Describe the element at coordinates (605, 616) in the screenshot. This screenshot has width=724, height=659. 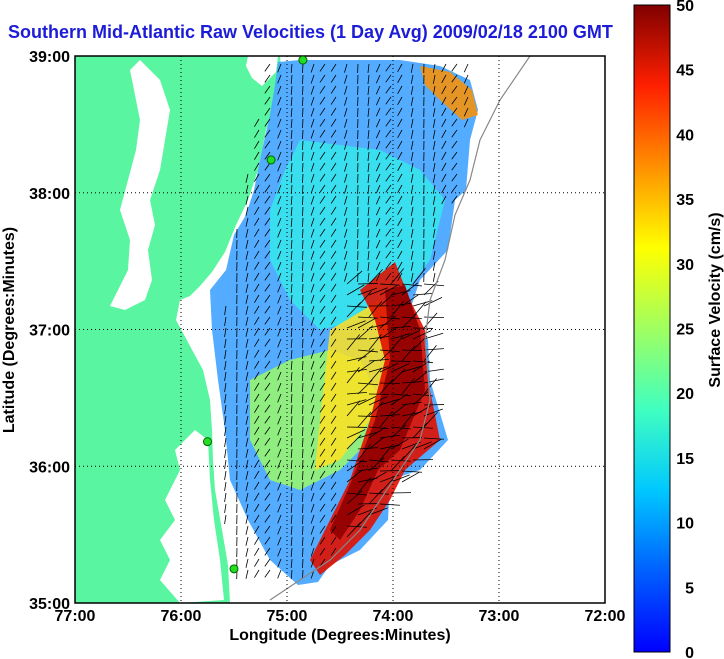
I see `x-tick-label: 72:00` at that location.